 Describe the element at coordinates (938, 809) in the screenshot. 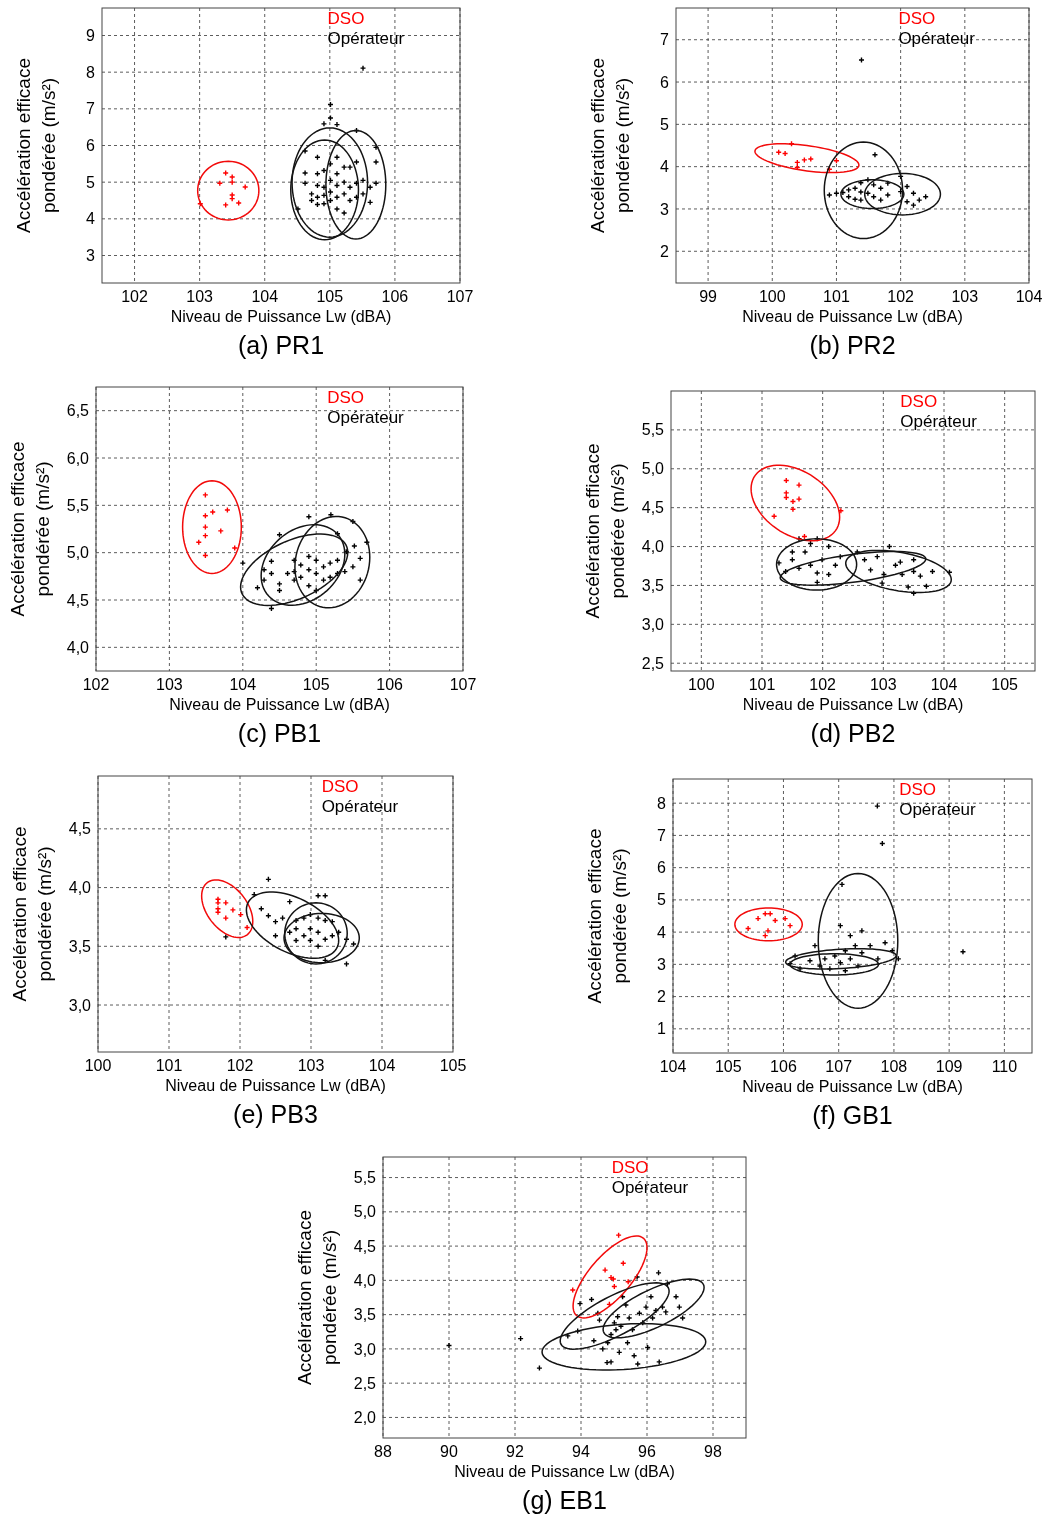

I see `series-label: Opérateur` at that location.